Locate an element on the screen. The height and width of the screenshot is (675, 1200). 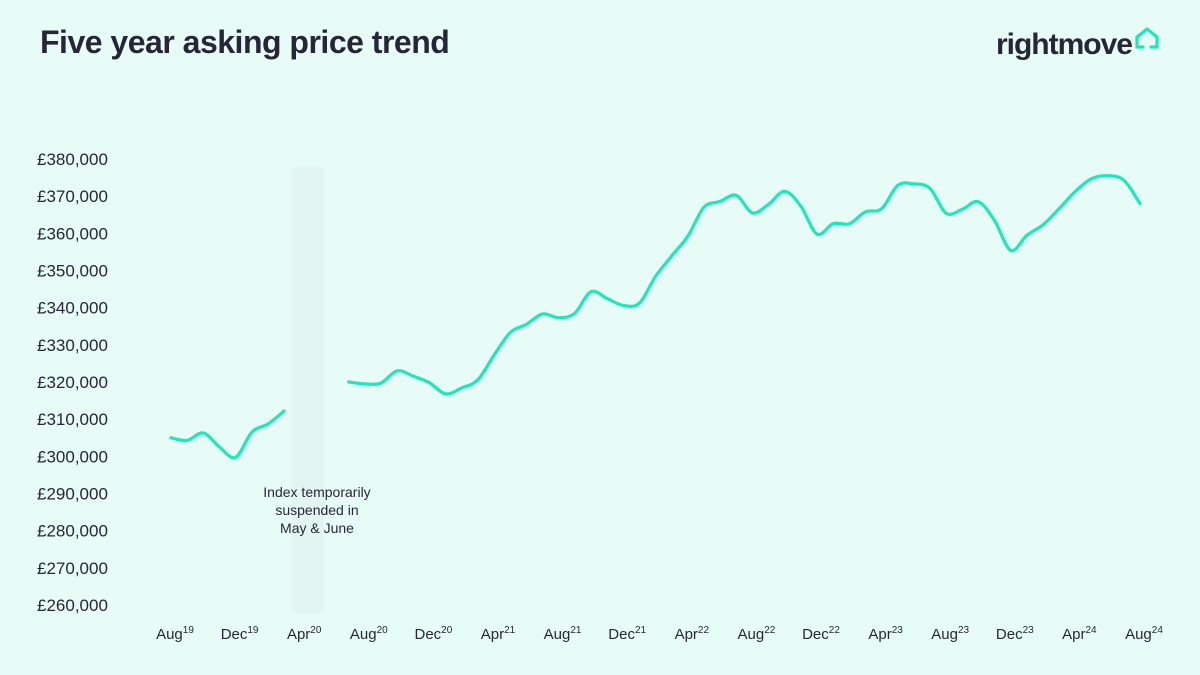
y-tick-label: £330,000 is located at coordinates (72, 345).